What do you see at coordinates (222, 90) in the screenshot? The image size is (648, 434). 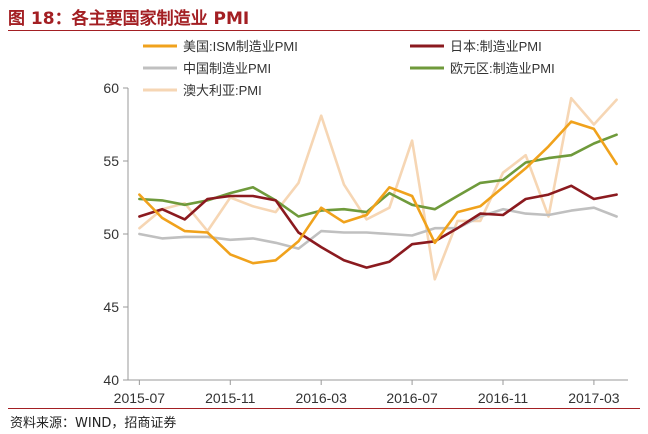 I see `legend-label: 澳大利亚:PMI` at bounding box center [222, 90].